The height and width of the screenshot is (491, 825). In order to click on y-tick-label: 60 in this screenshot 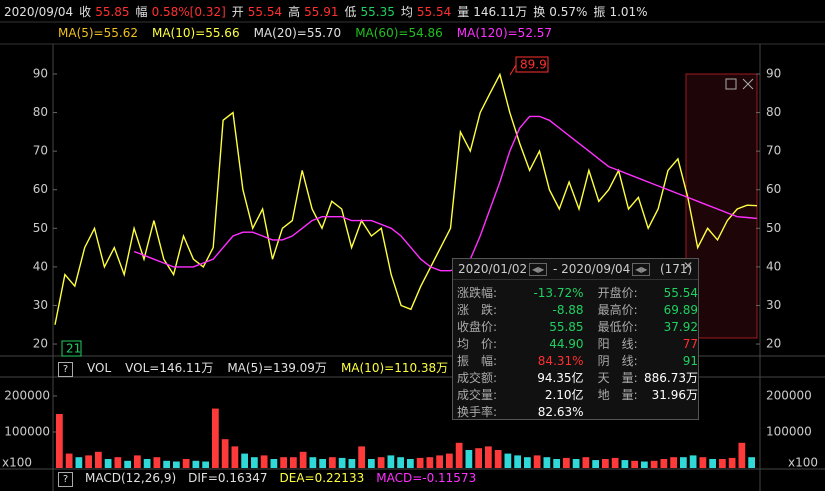, I will do `click(773, 189)`.